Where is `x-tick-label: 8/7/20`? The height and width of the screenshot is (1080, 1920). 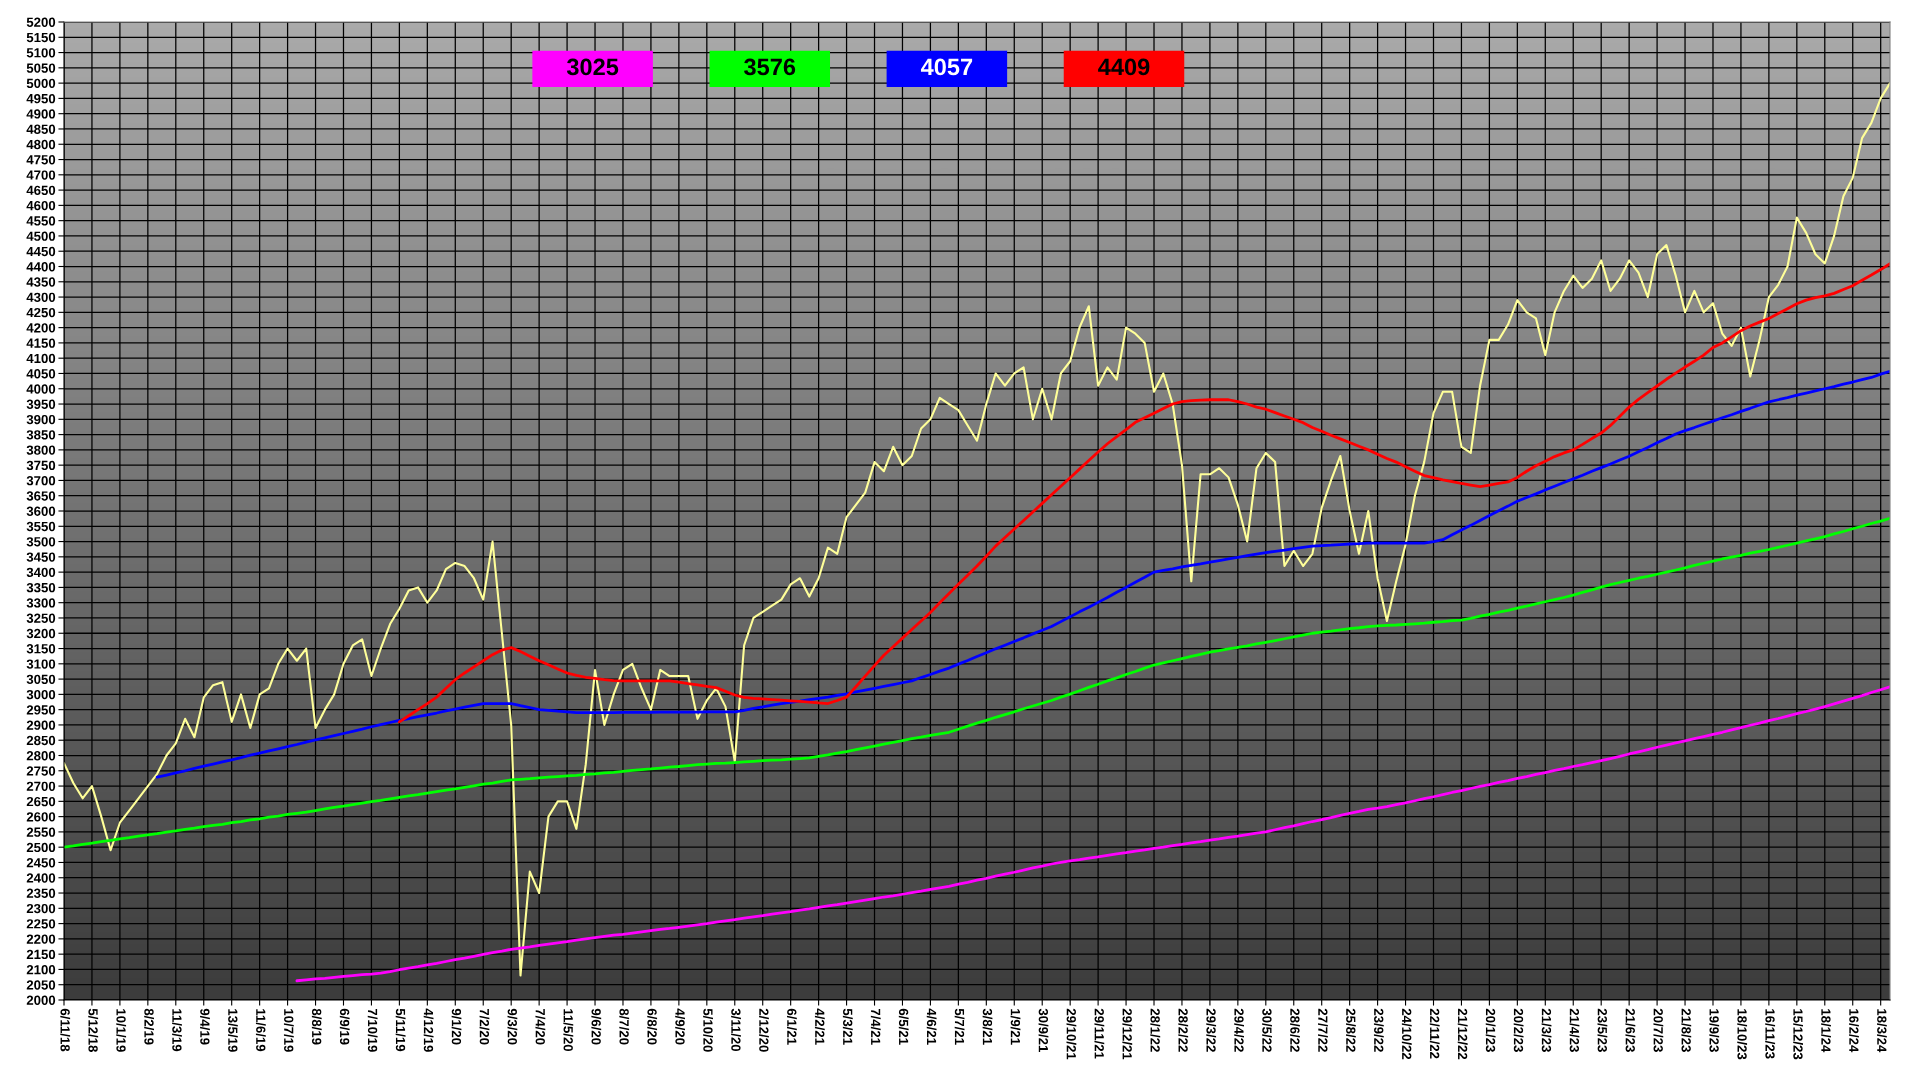
x-tick-label: 8/7/20 is located at coordinates (624, 1026).